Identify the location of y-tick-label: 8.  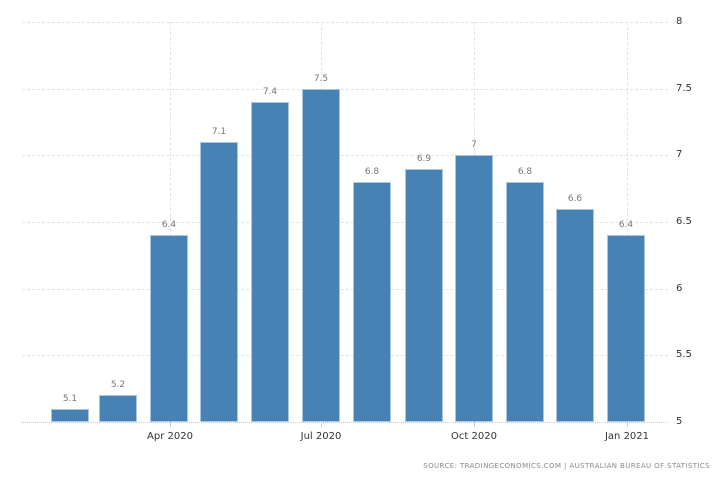
(679, 21).